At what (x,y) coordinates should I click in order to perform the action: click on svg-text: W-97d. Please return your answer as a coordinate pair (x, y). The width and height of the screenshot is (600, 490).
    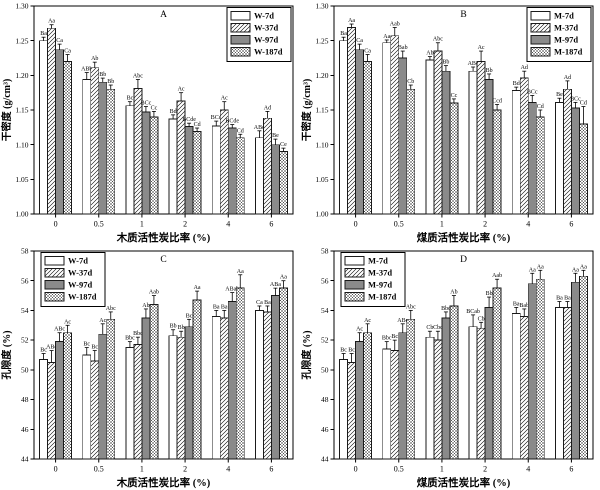
    Looking at the image, I should click on (80, 285).